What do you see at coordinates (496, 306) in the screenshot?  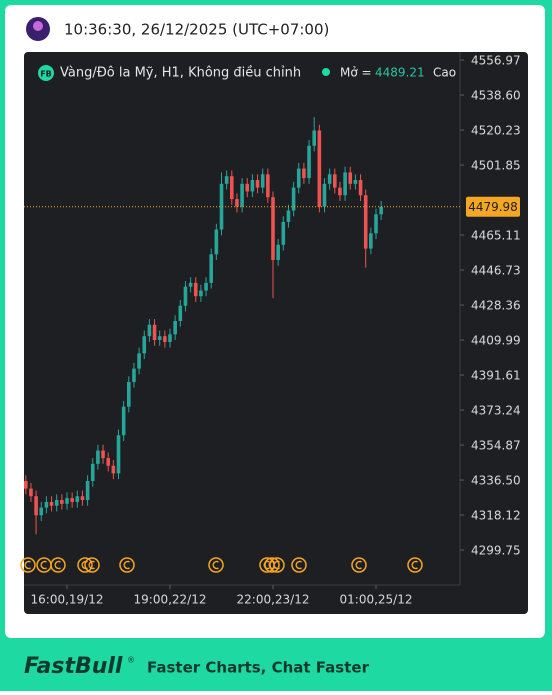 I see `y-tick-label: 4428.36` at bounding box center [496, 306].